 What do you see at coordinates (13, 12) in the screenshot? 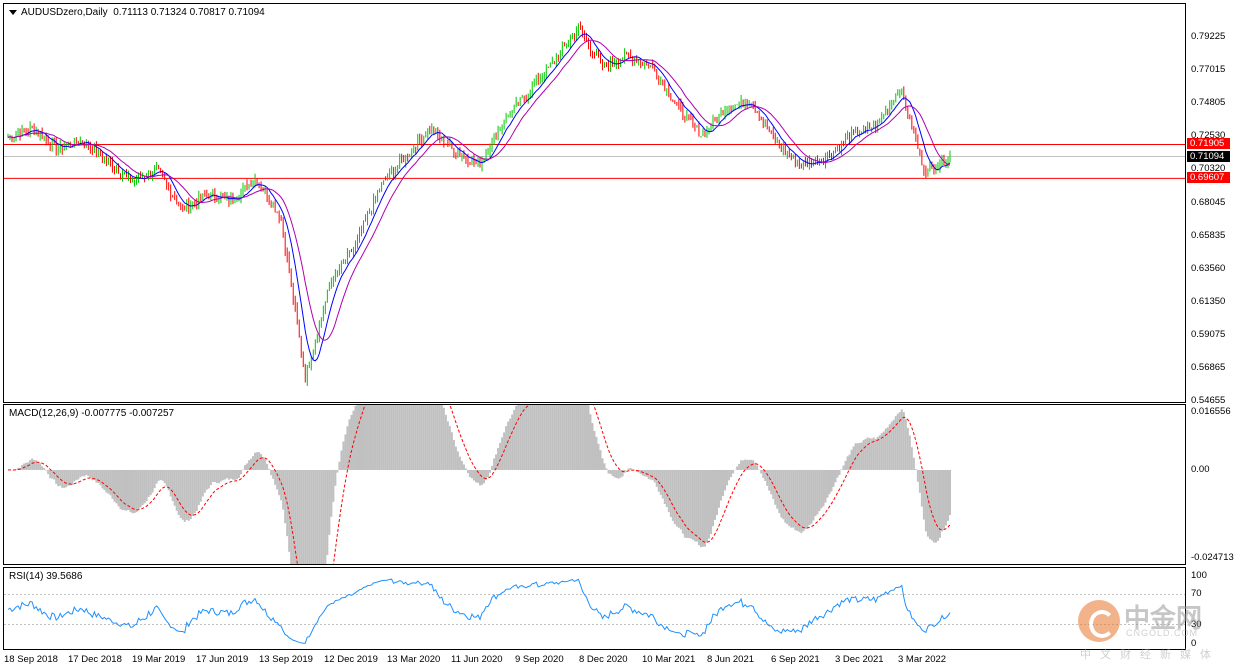
I see `collapse-triangle-icon` at bounding box center [13, 12].